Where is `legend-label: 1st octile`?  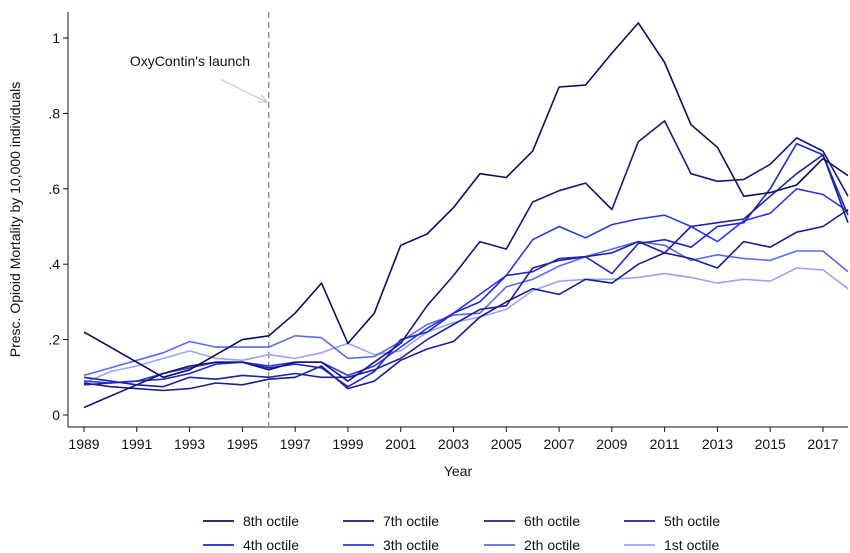
legend-label: 1st octile is located at coordinates (691, 545).